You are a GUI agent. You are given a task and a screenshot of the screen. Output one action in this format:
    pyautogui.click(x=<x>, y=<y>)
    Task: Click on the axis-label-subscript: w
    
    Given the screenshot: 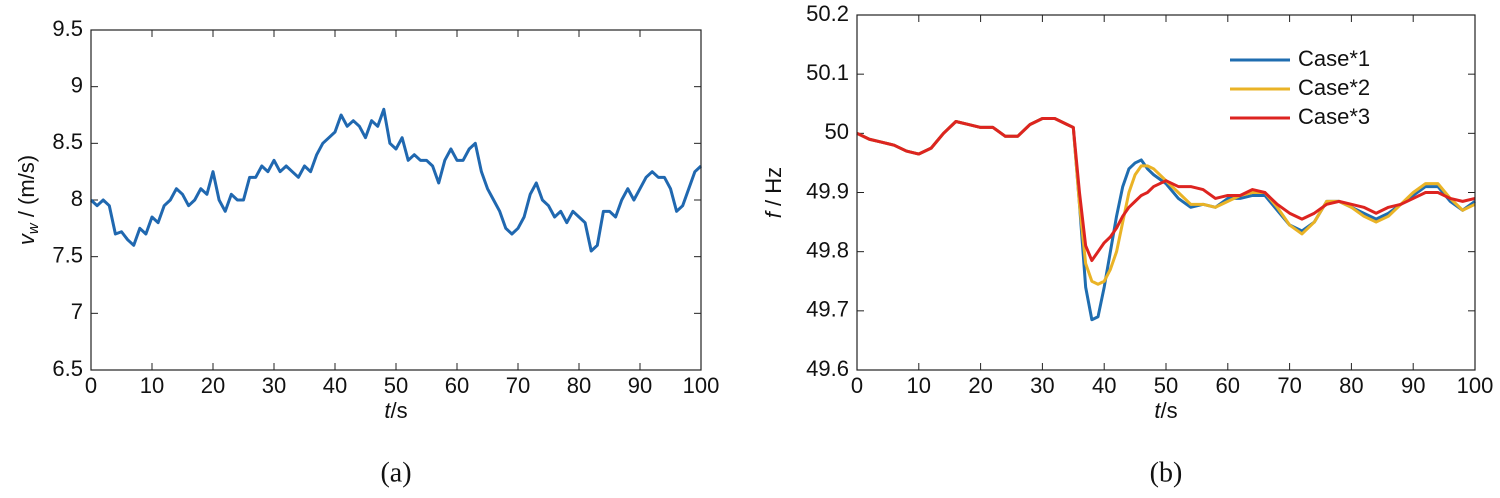 What is the action you would take?
    pyautogui.click(x=33, y=228)
    